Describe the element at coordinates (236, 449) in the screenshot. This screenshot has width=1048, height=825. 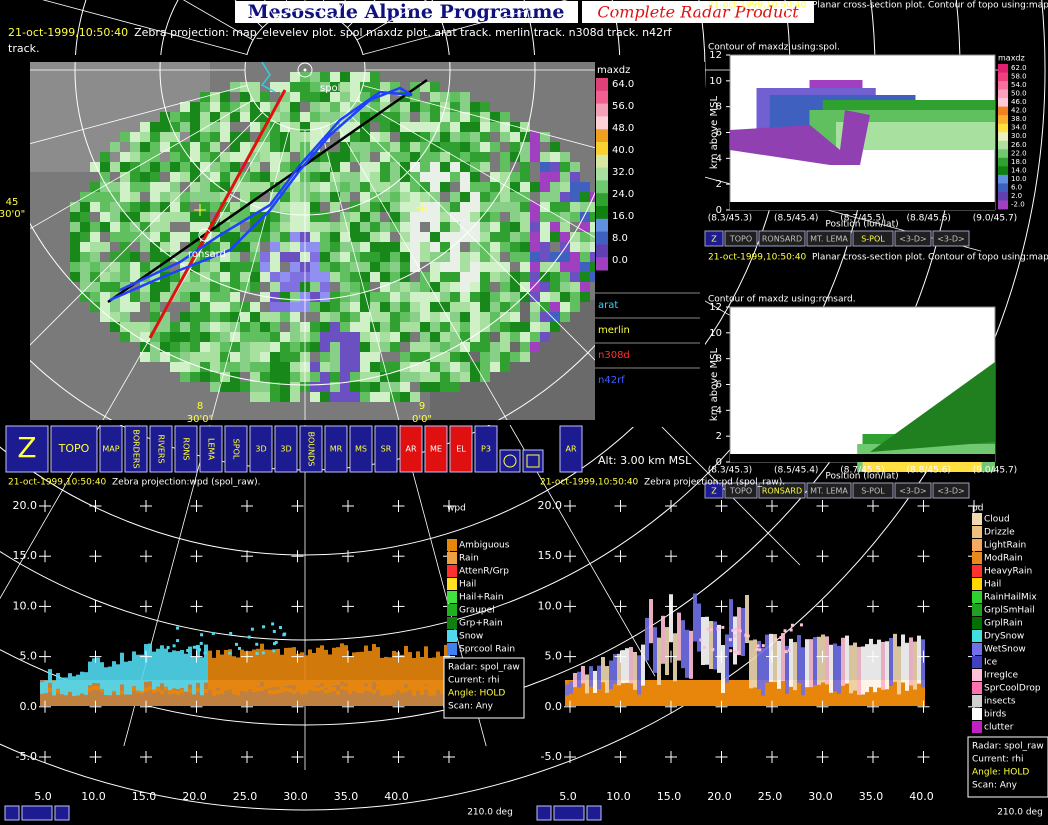
I see `toolbar-button: SPOL` at that location.